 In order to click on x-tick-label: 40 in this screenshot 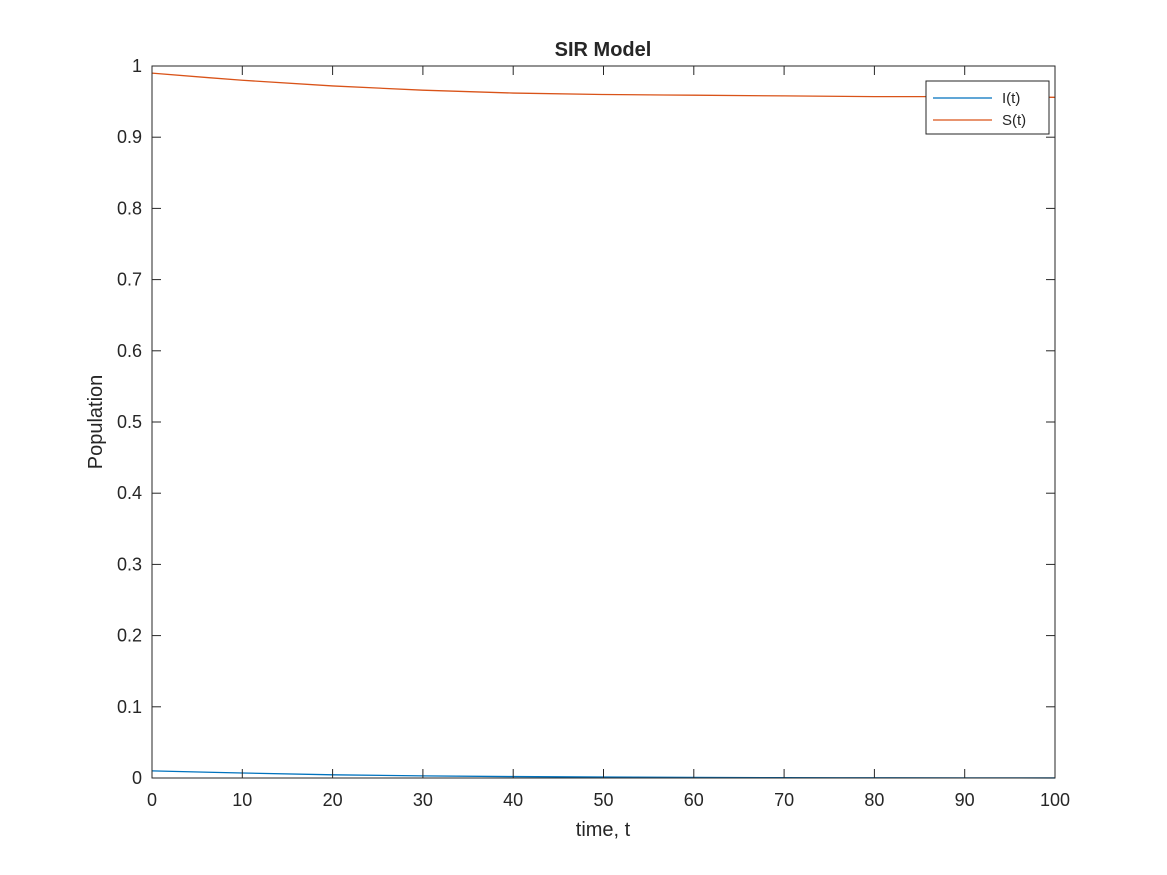, I will do `click(513, 800)`.